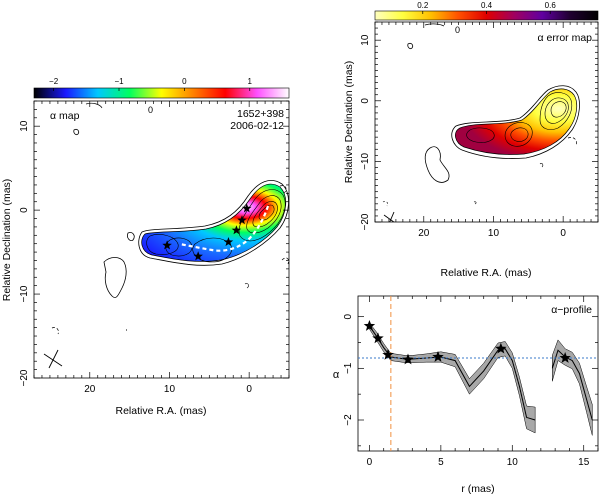 The image size is (615, 501). Describe the element at coordinates (349, 122) in the screenshot. I see `error-map-ylabel: Relative Declination (mas)` at that location.